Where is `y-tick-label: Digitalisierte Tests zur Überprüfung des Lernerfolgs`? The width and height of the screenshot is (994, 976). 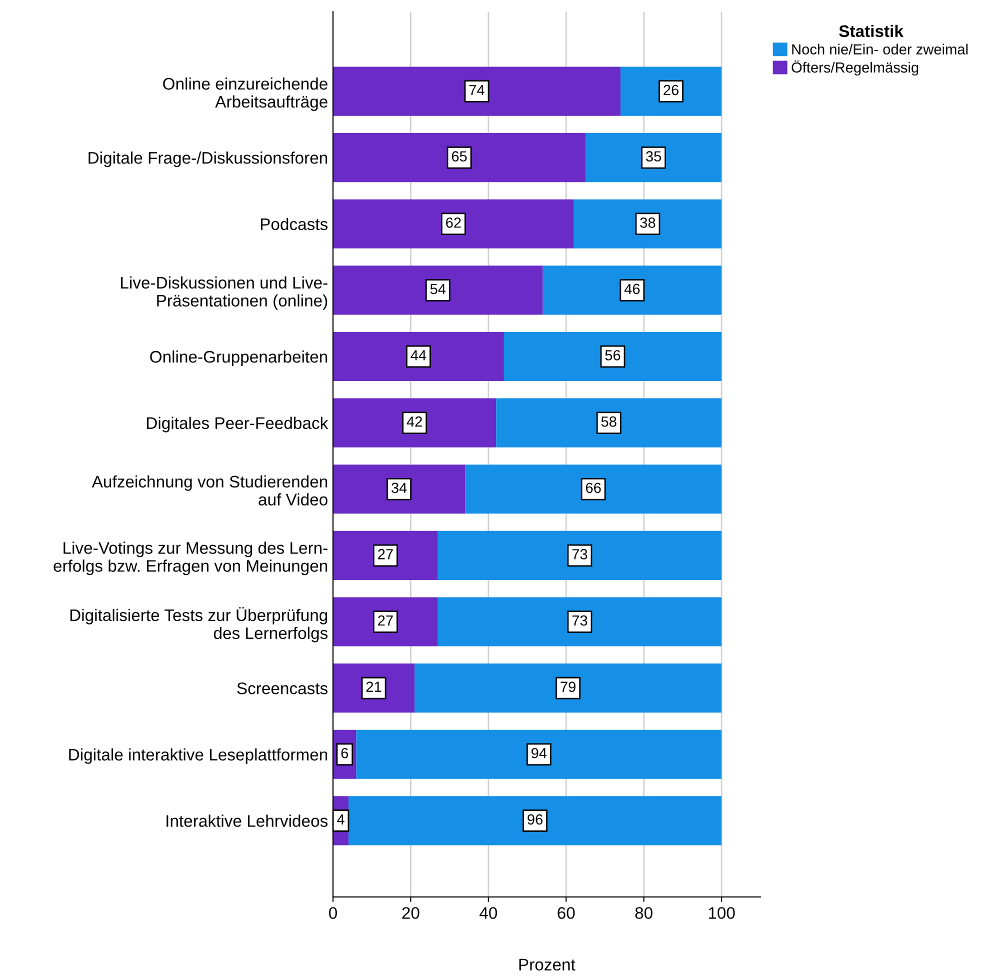 y-tick-label: Digitalisierte Tests zur Überprüfung des Lernerfolgs is located at coordinates (199, 624).